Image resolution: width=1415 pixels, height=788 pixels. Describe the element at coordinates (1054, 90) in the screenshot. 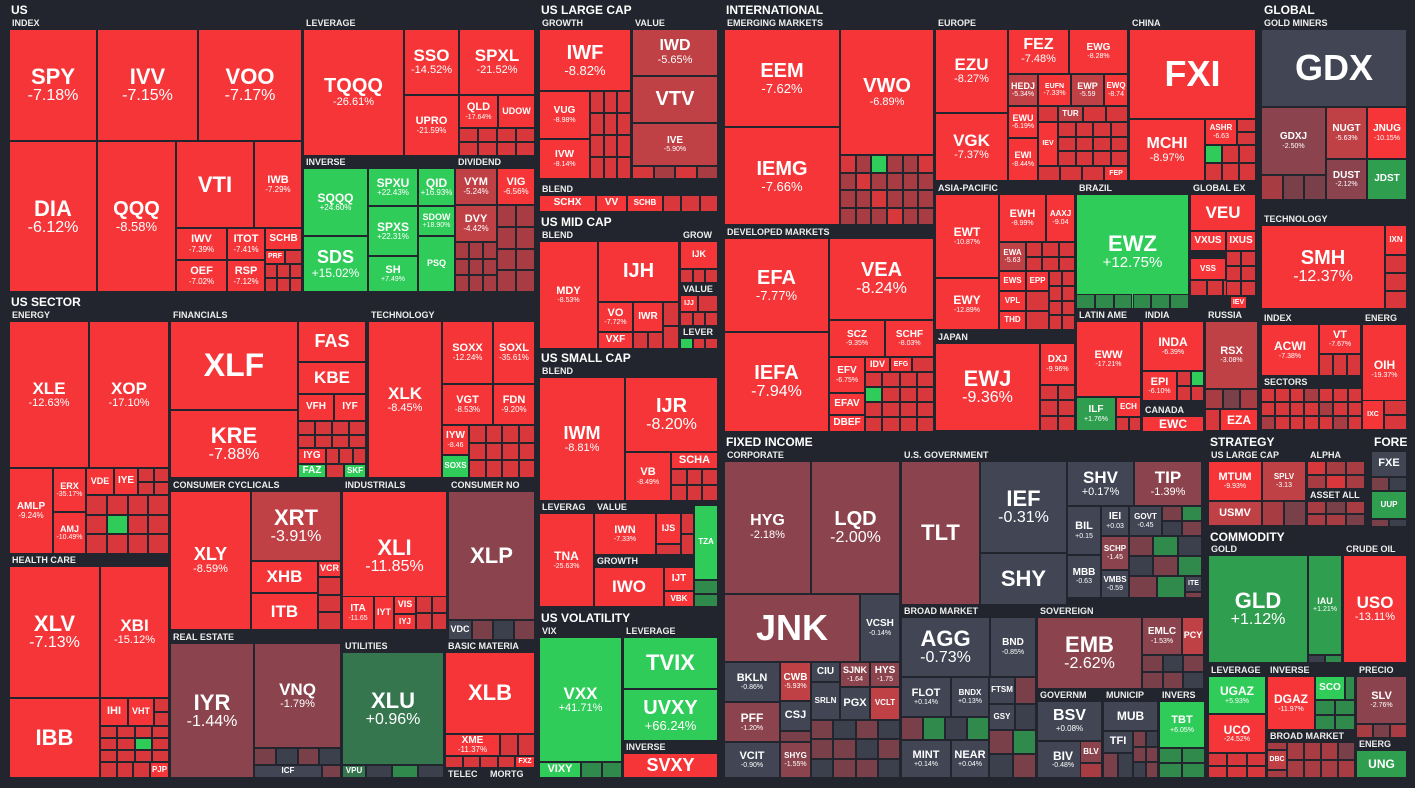

I see `etf-tile: EUFN -7.33%` at that location.